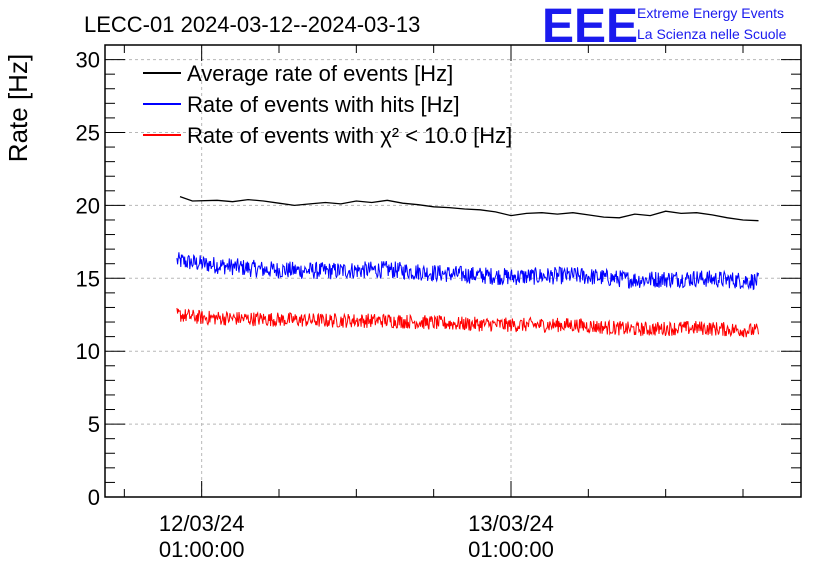  Describe the element at coordinates (88, 132) in the screenshot. I see `y-tick-label: 25` at that location.